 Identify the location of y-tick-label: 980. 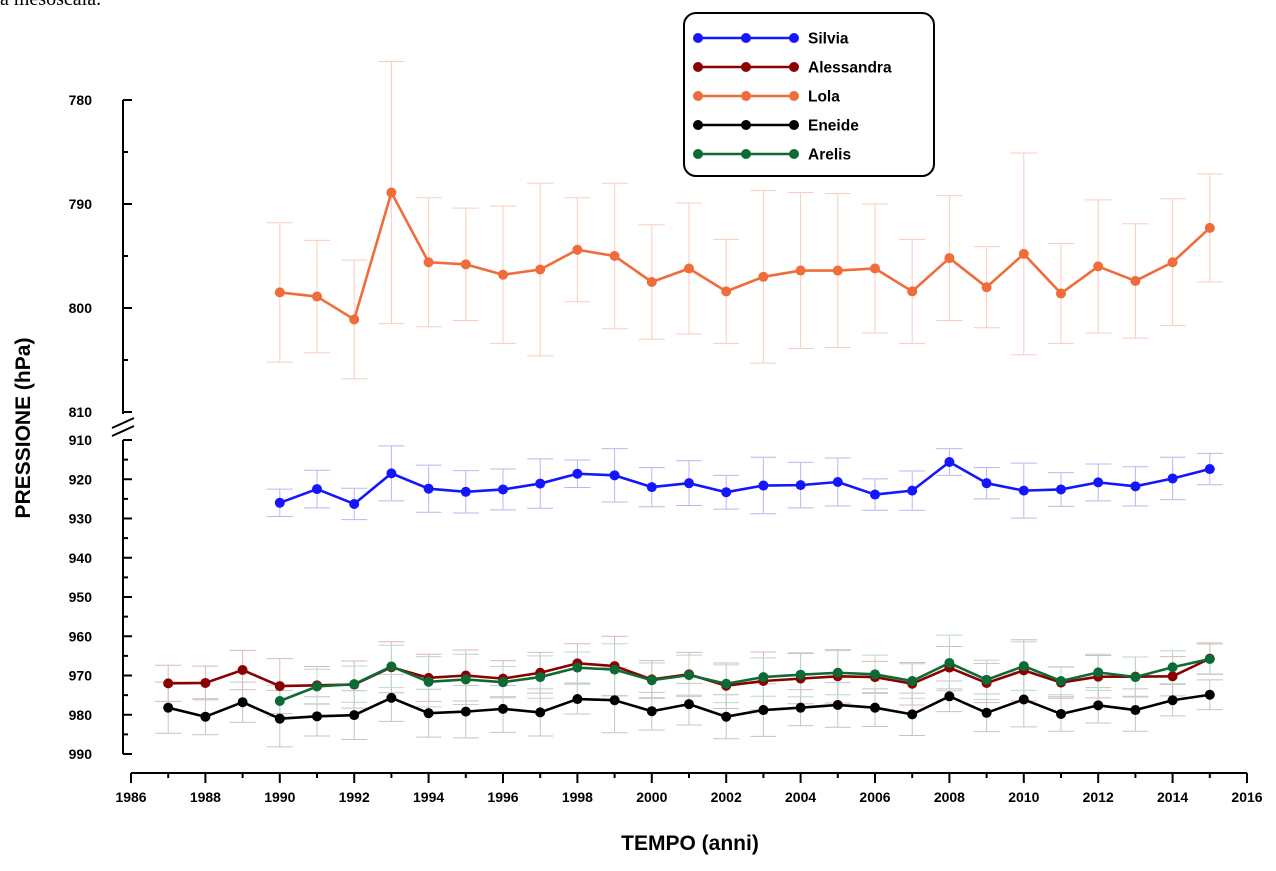
(81, 715).